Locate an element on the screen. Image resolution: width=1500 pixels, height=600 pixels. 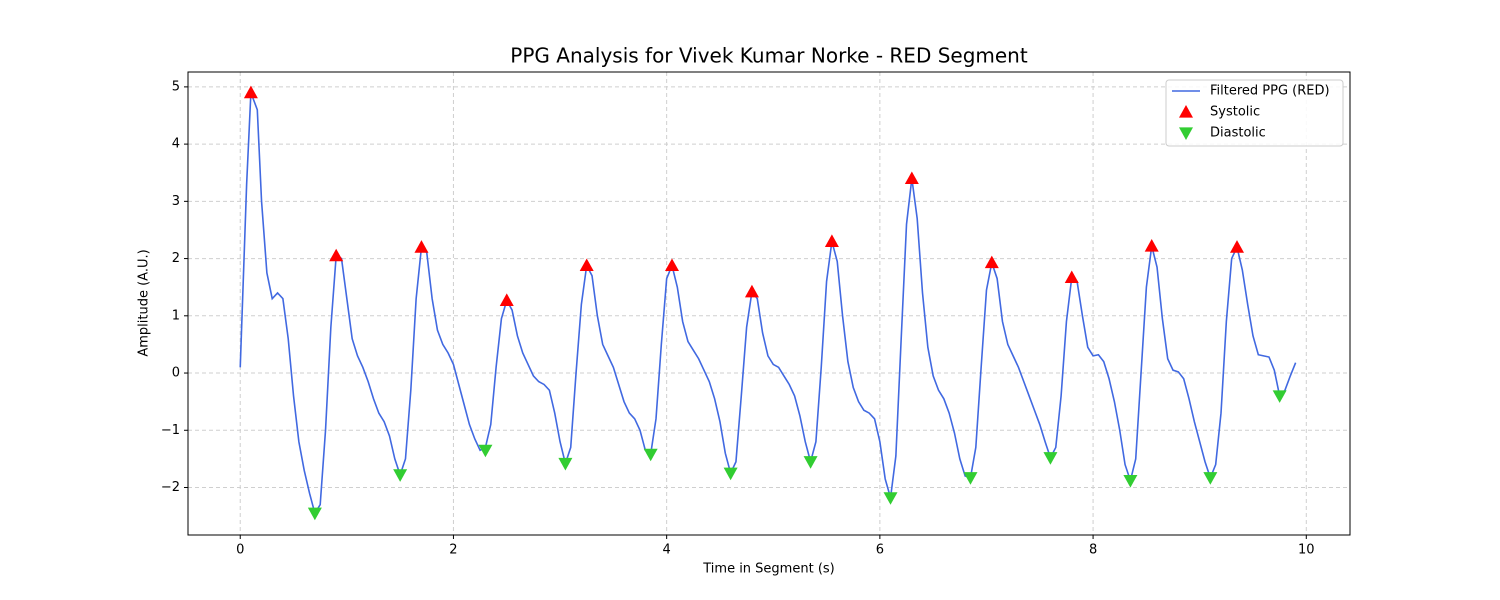
y-tick-label: 3 is located at coordinates (176, 201).